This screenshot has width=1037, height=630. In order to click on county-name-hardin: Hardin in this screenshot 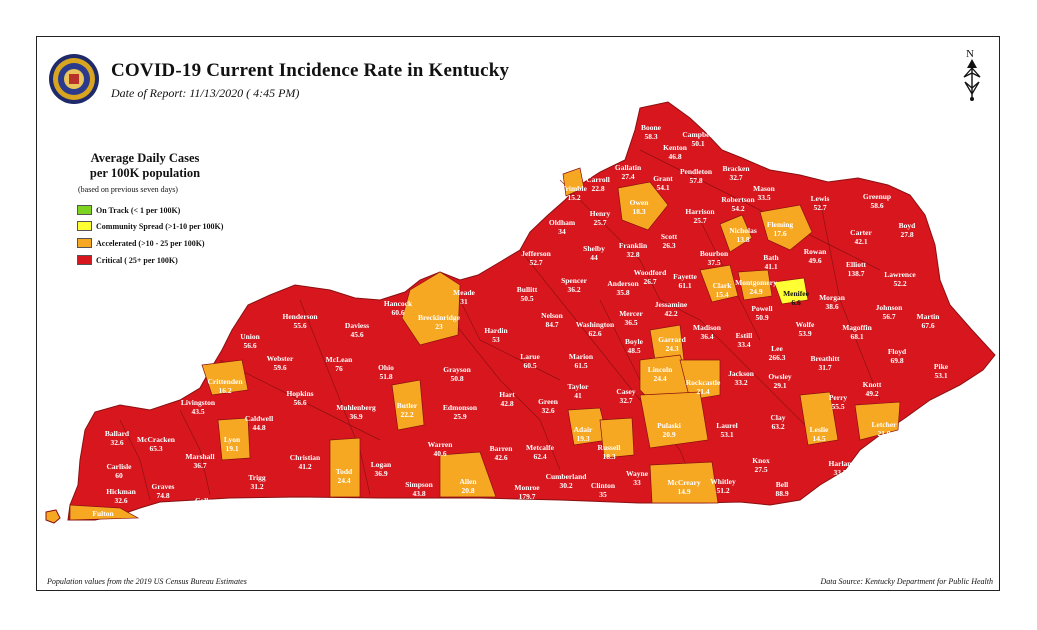, I will do `click(496, 330)`.